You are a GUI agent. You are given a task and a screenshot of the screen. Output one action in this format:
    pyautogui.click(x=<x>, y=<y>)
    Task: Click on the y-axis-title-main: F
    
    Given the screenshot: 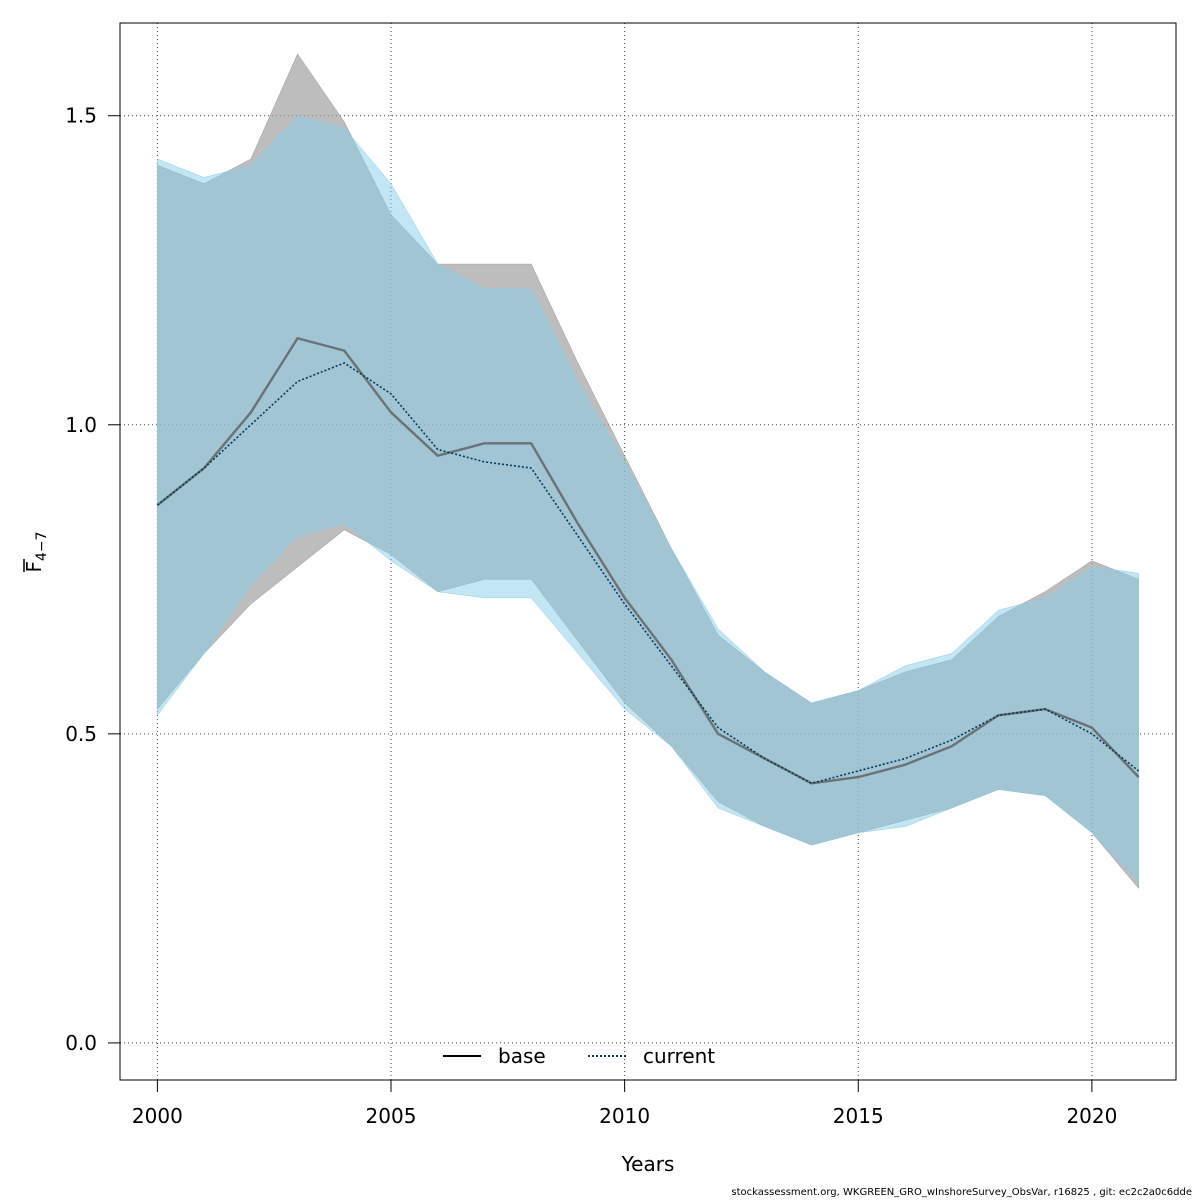 What is the action you would take?
    pyautogui.click(x=34, y=567)
    